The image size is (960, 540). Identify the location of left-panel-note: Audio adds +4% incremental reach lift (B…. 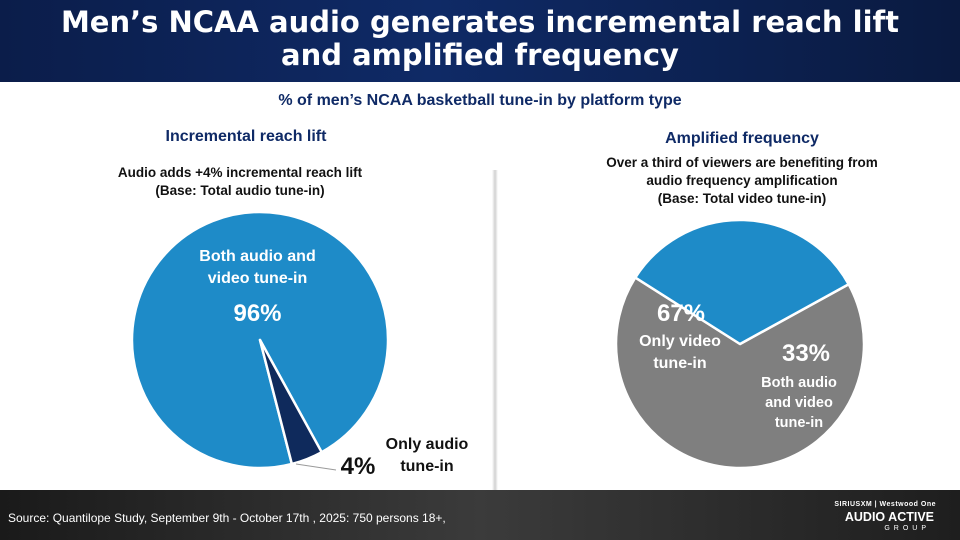
(240, 182).